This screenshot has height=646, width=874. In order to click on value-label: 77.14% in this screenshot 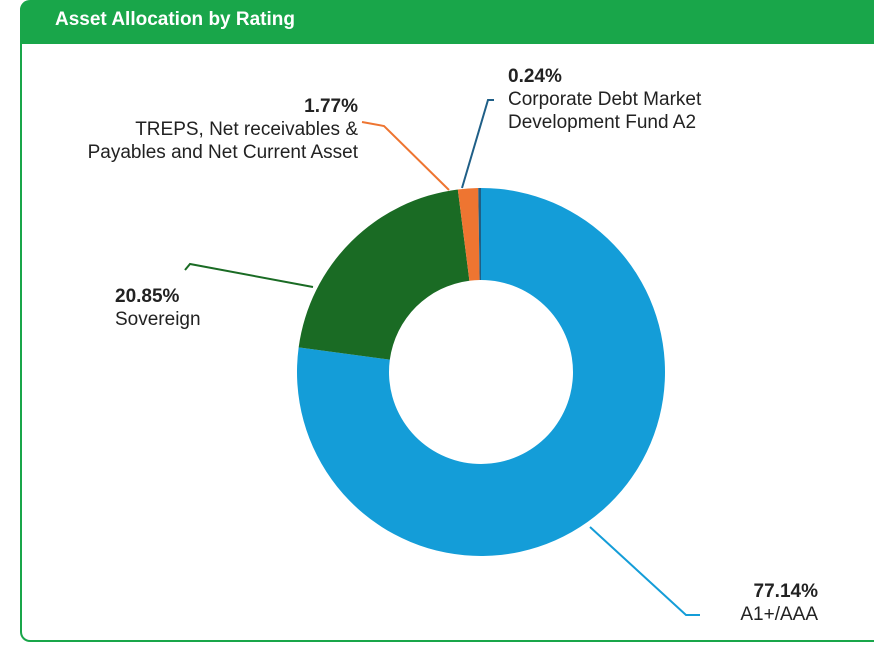, I will do `click(785, 591)`.